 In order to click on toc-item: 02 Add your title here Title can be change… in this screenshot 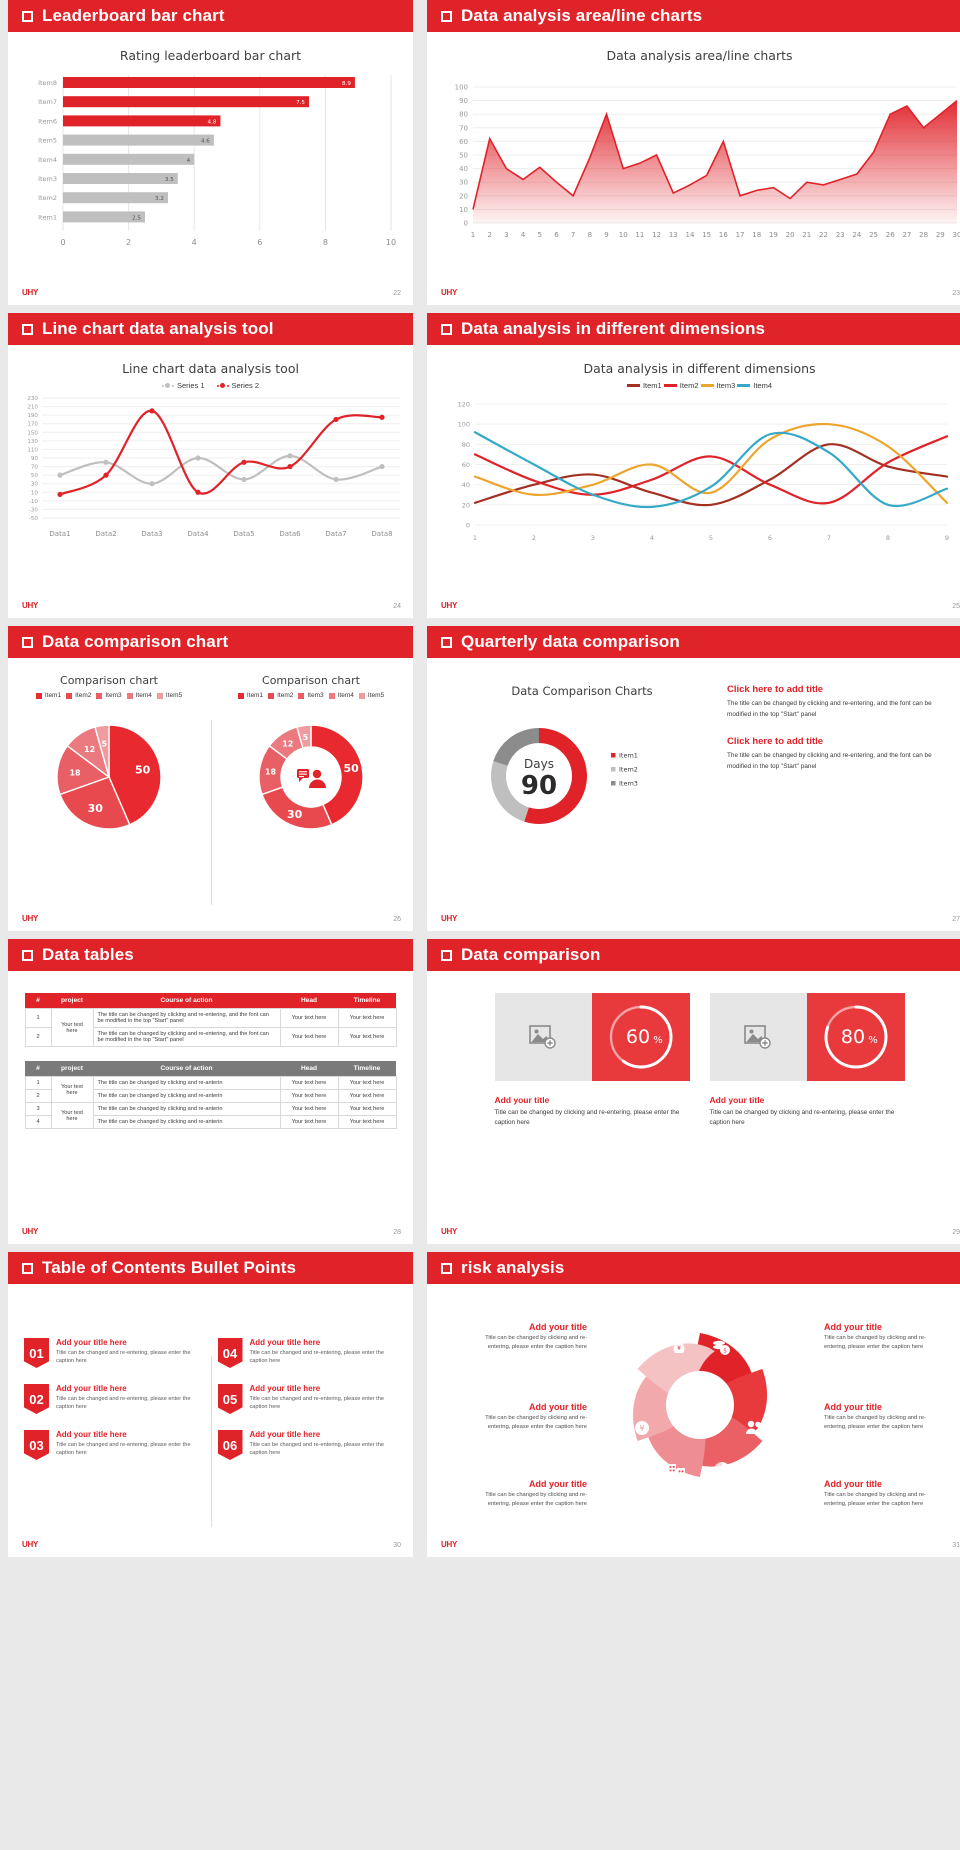, I will do `click(114, 1399)`.